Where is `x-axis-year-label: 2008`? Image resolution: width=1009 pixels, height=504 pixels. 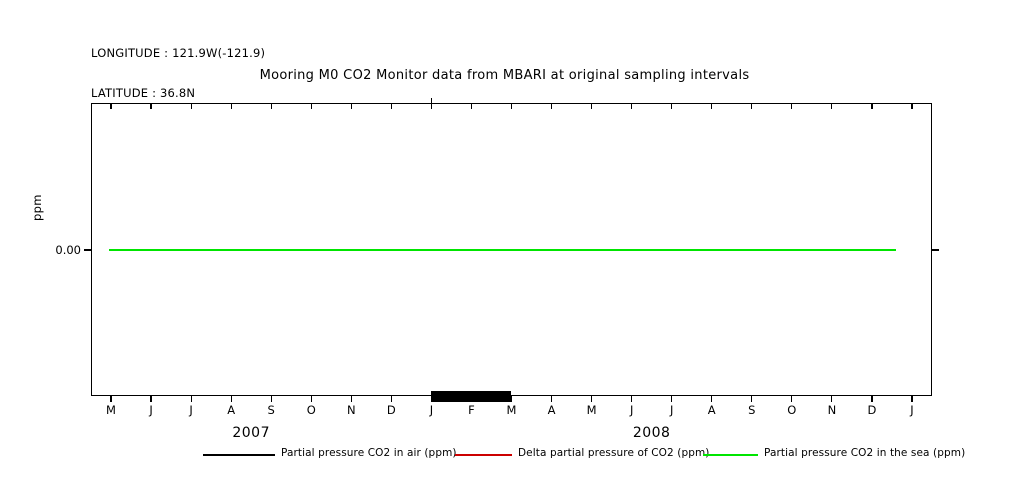 x-axis-year-label: 2008 is located at coordinates (651, 433).